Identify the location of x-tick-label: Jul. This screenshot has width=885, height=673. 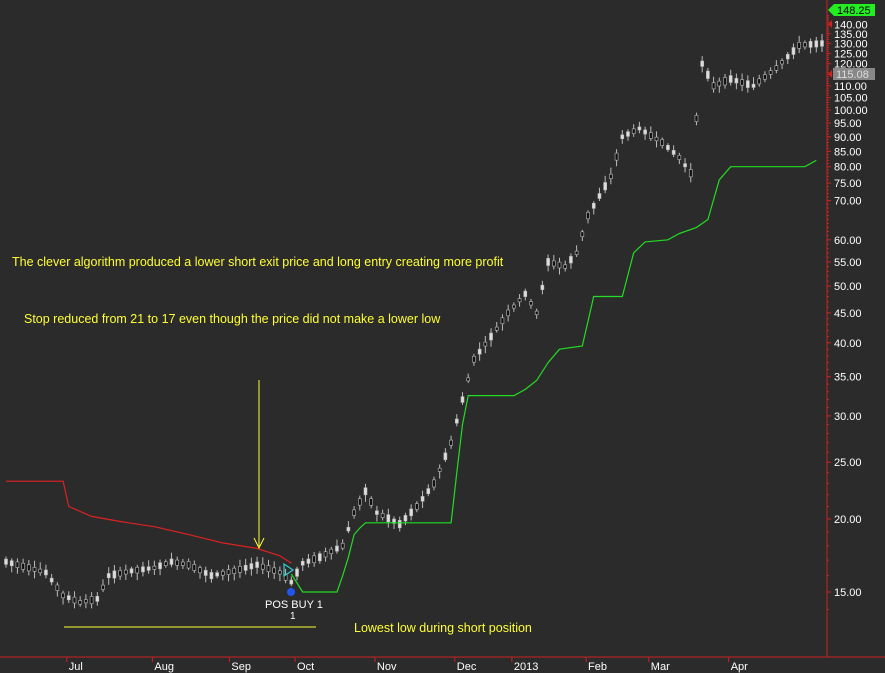
(76, 667).